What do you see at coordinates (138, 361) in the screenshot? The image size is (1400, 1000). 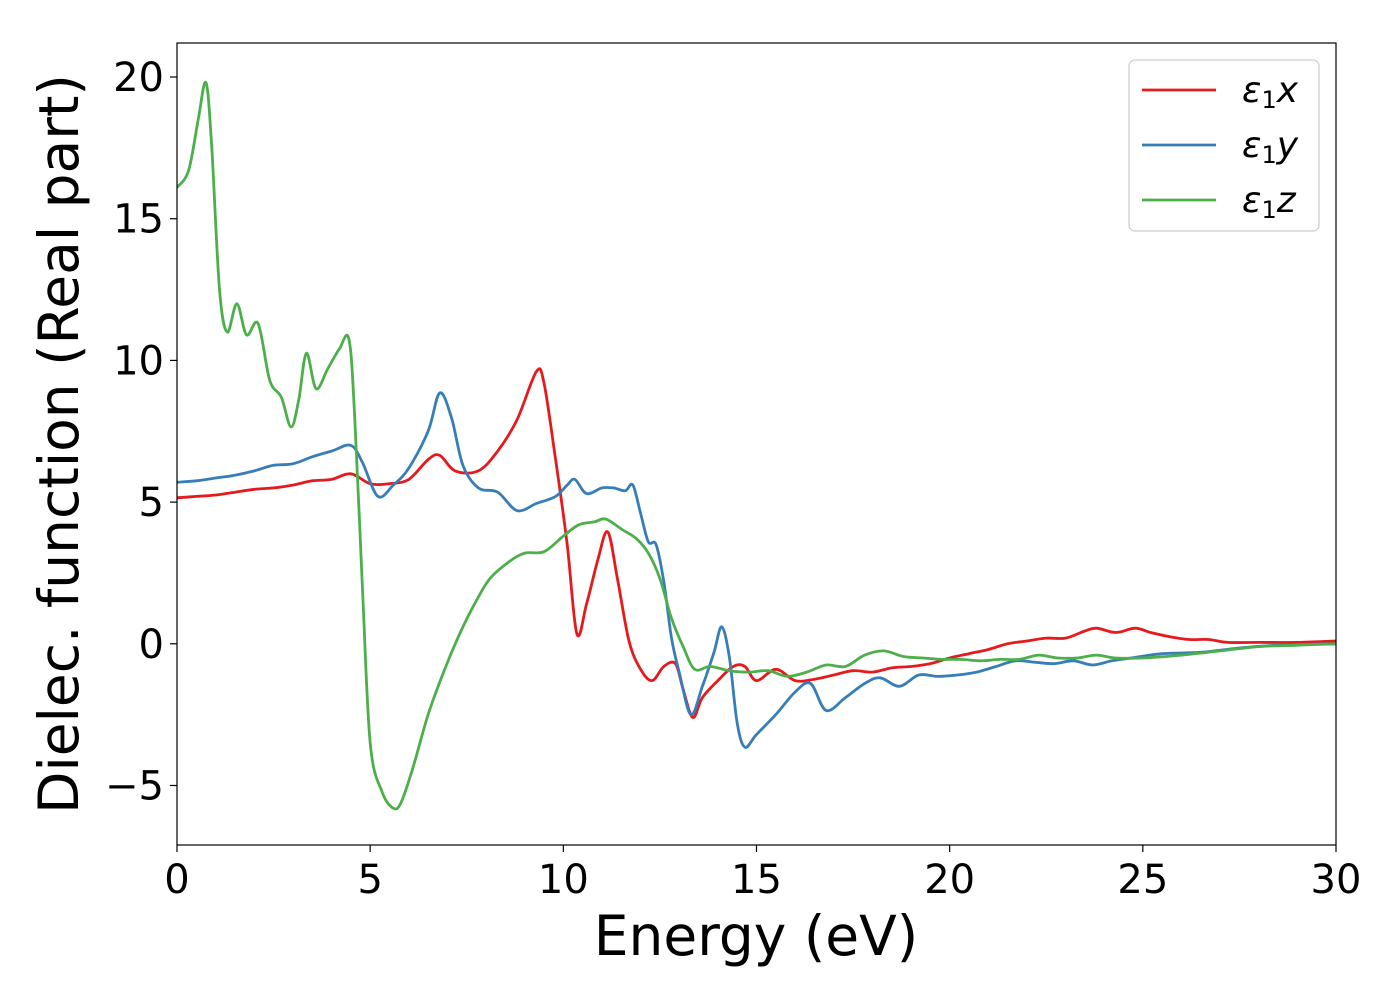 I see `y-tick-label: 10` at bounding box center [138, 361].